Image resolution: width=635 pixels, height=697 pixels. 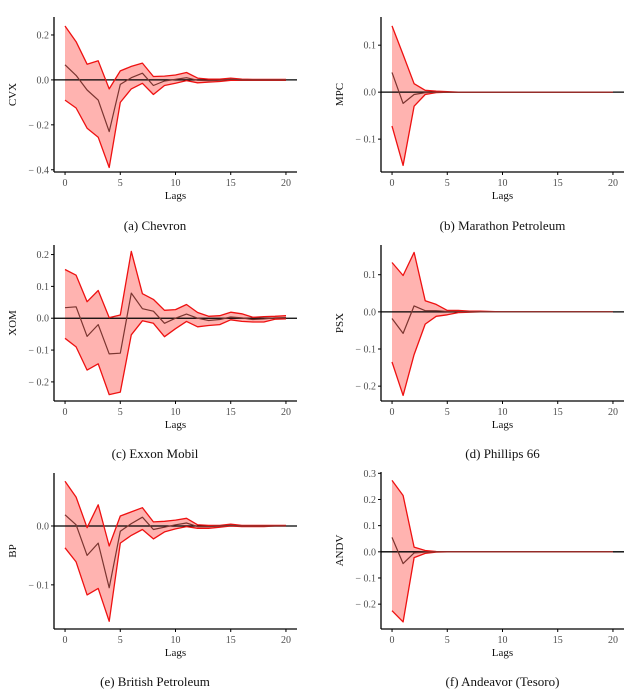 I want to click on panel-caption: (a) Chevron, so click(x=155, y=225).